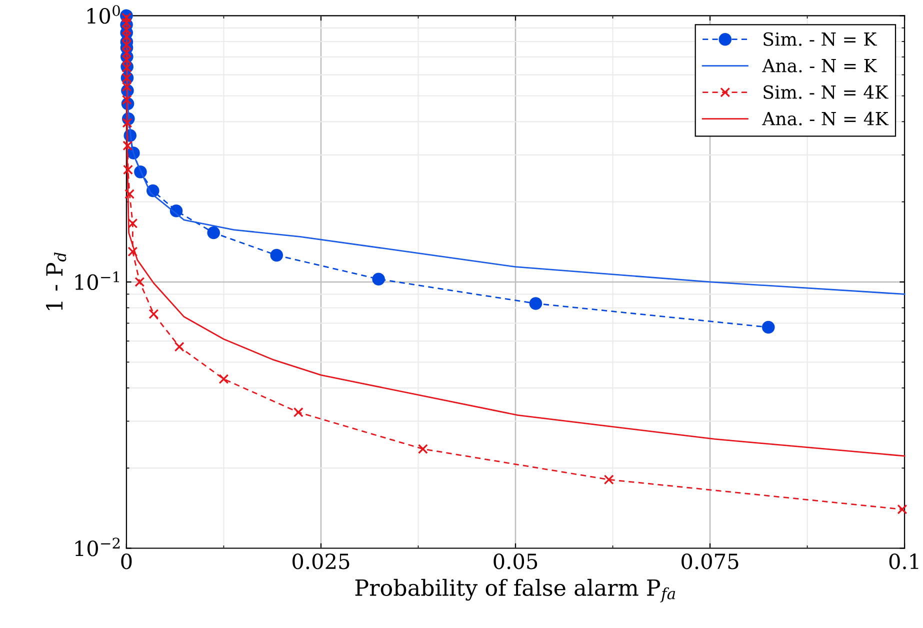 The height and width of the screenshot is (628, 923). Describe the element at coordinates (126, 561) in the screenshot. I see `x-tick-label: 0` at that location.